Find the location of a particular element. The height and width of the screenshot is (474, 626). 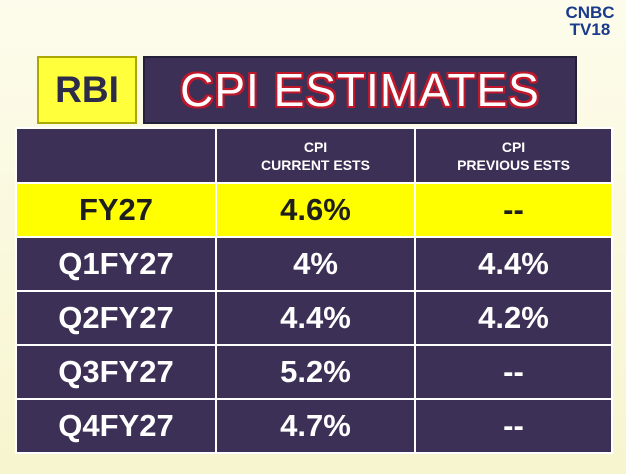

table-row-q1fy27: Q1FY27 4% 4.4% is located at coordinates (314, 264).